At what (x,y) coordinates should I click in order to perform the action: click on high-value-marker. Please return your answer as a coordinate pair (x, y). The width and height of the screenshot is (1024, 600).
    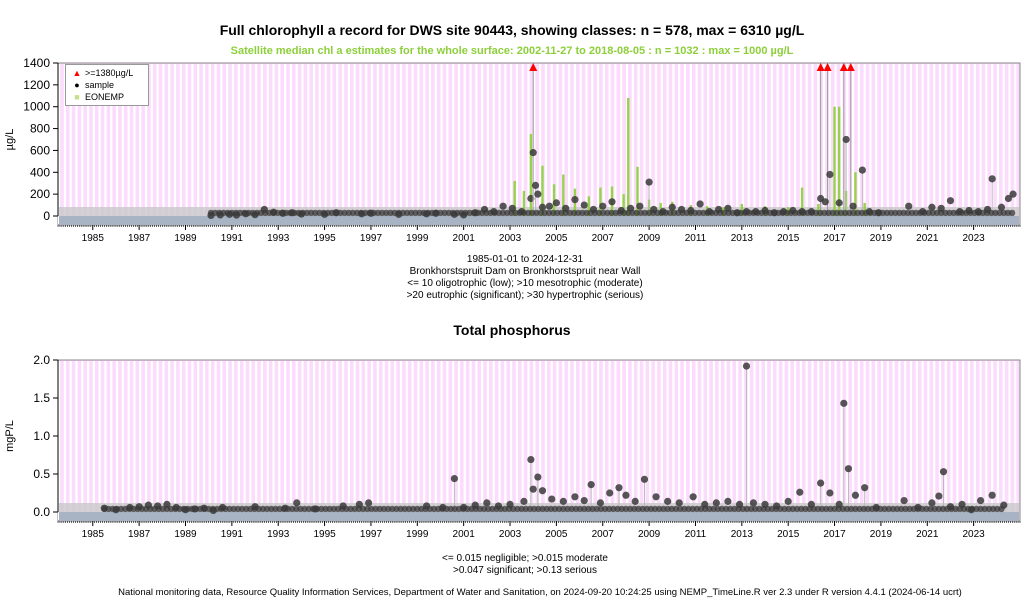
    Looking at the image, I should click on (827, 67).